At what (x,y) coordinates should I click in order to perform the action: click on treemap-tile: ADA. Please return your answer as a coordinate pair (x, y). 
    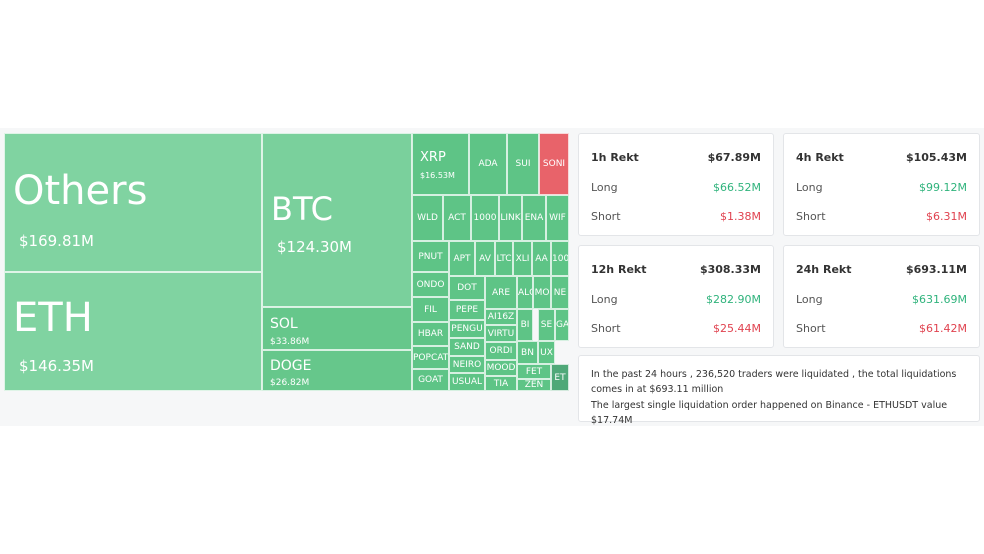
    Looking at the image, I should click on (488, 164).